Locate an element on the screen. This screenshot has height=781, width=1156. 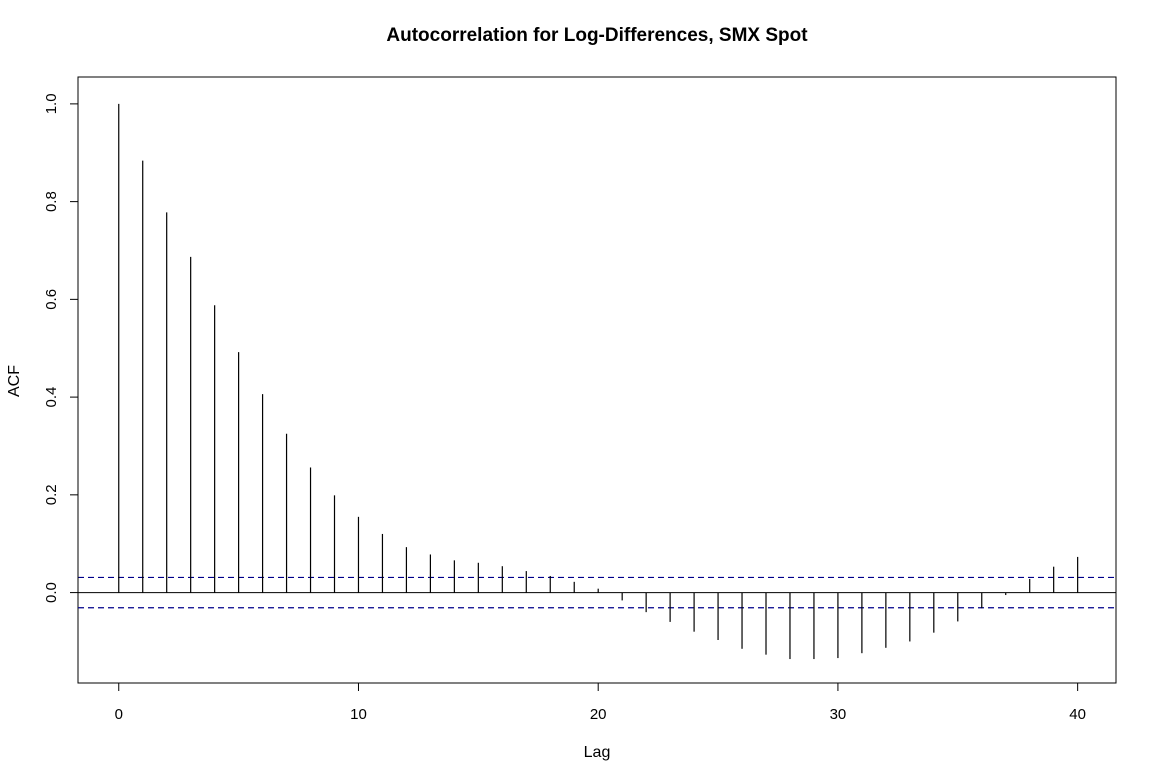
x-tick-label-40: 40 is located at coordinates (1077, 714).